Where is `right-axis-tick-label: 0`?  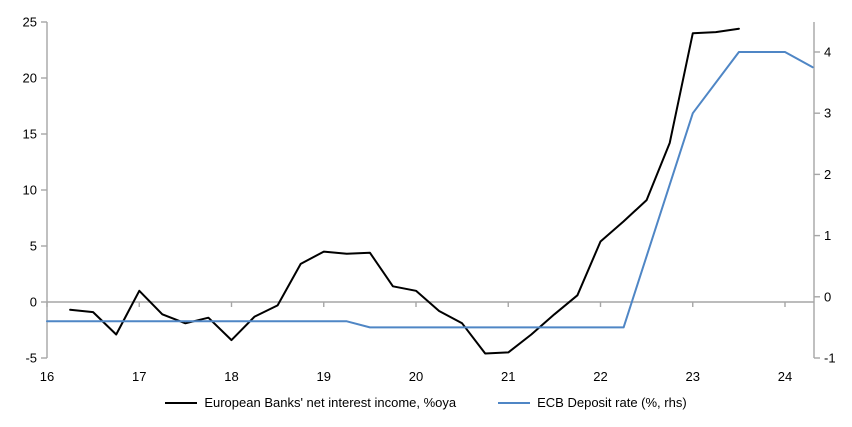 right-axis-tick-label: 0 is located at coordinates (827, 296).